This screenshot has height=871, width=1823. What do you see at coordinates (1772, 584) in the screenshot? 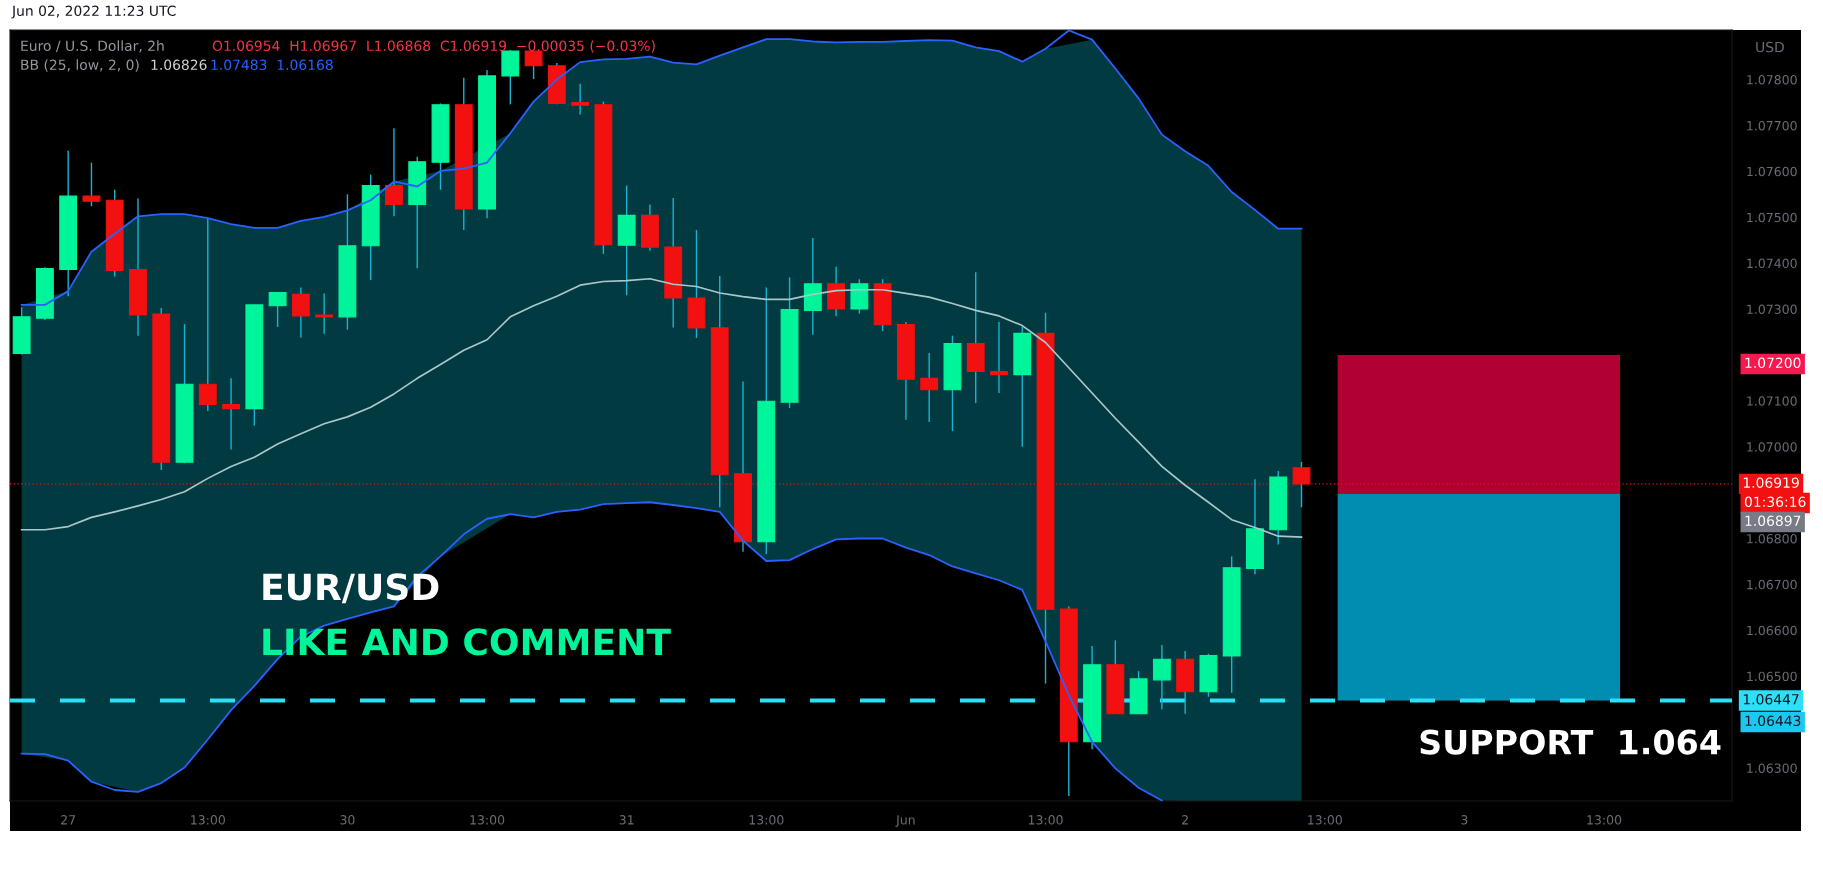
I see `y-tick-label: 1.06700` at bounding box center [1772, 584].